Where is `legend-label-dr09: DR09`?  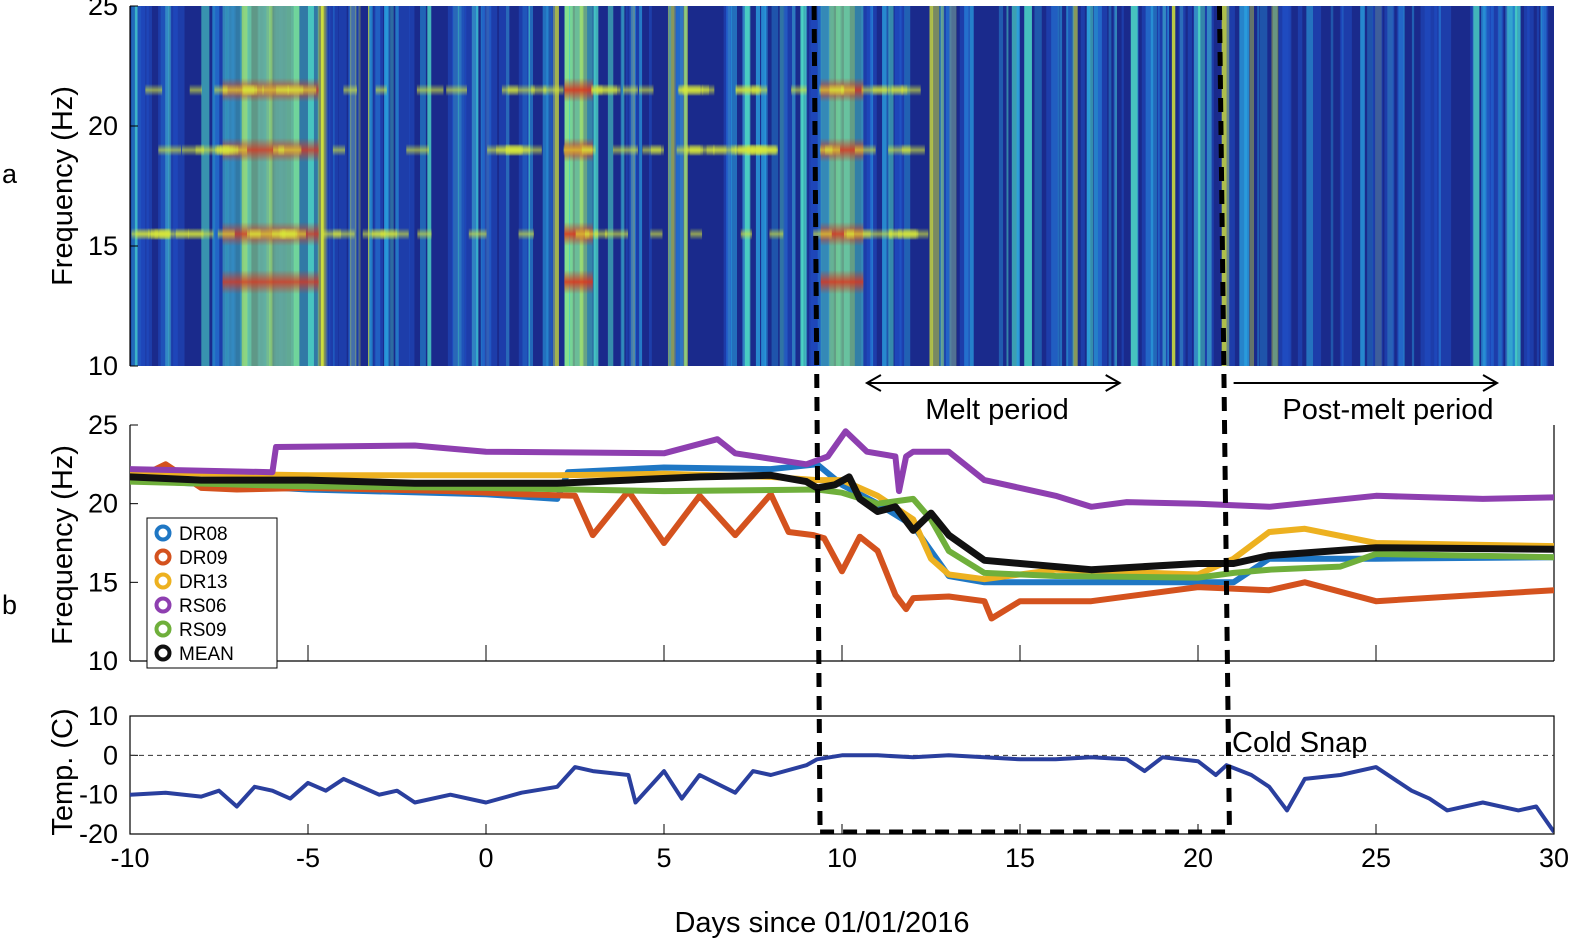
legend-label-dr09: DR09 is located at coordinates (203, 558).